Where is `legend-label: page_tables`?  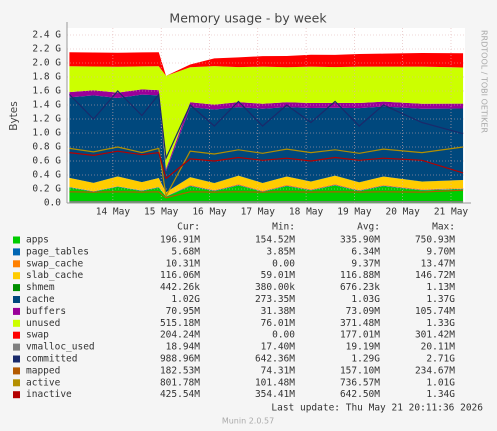
legend-label: page_tables is located at coordinates (57, 251).